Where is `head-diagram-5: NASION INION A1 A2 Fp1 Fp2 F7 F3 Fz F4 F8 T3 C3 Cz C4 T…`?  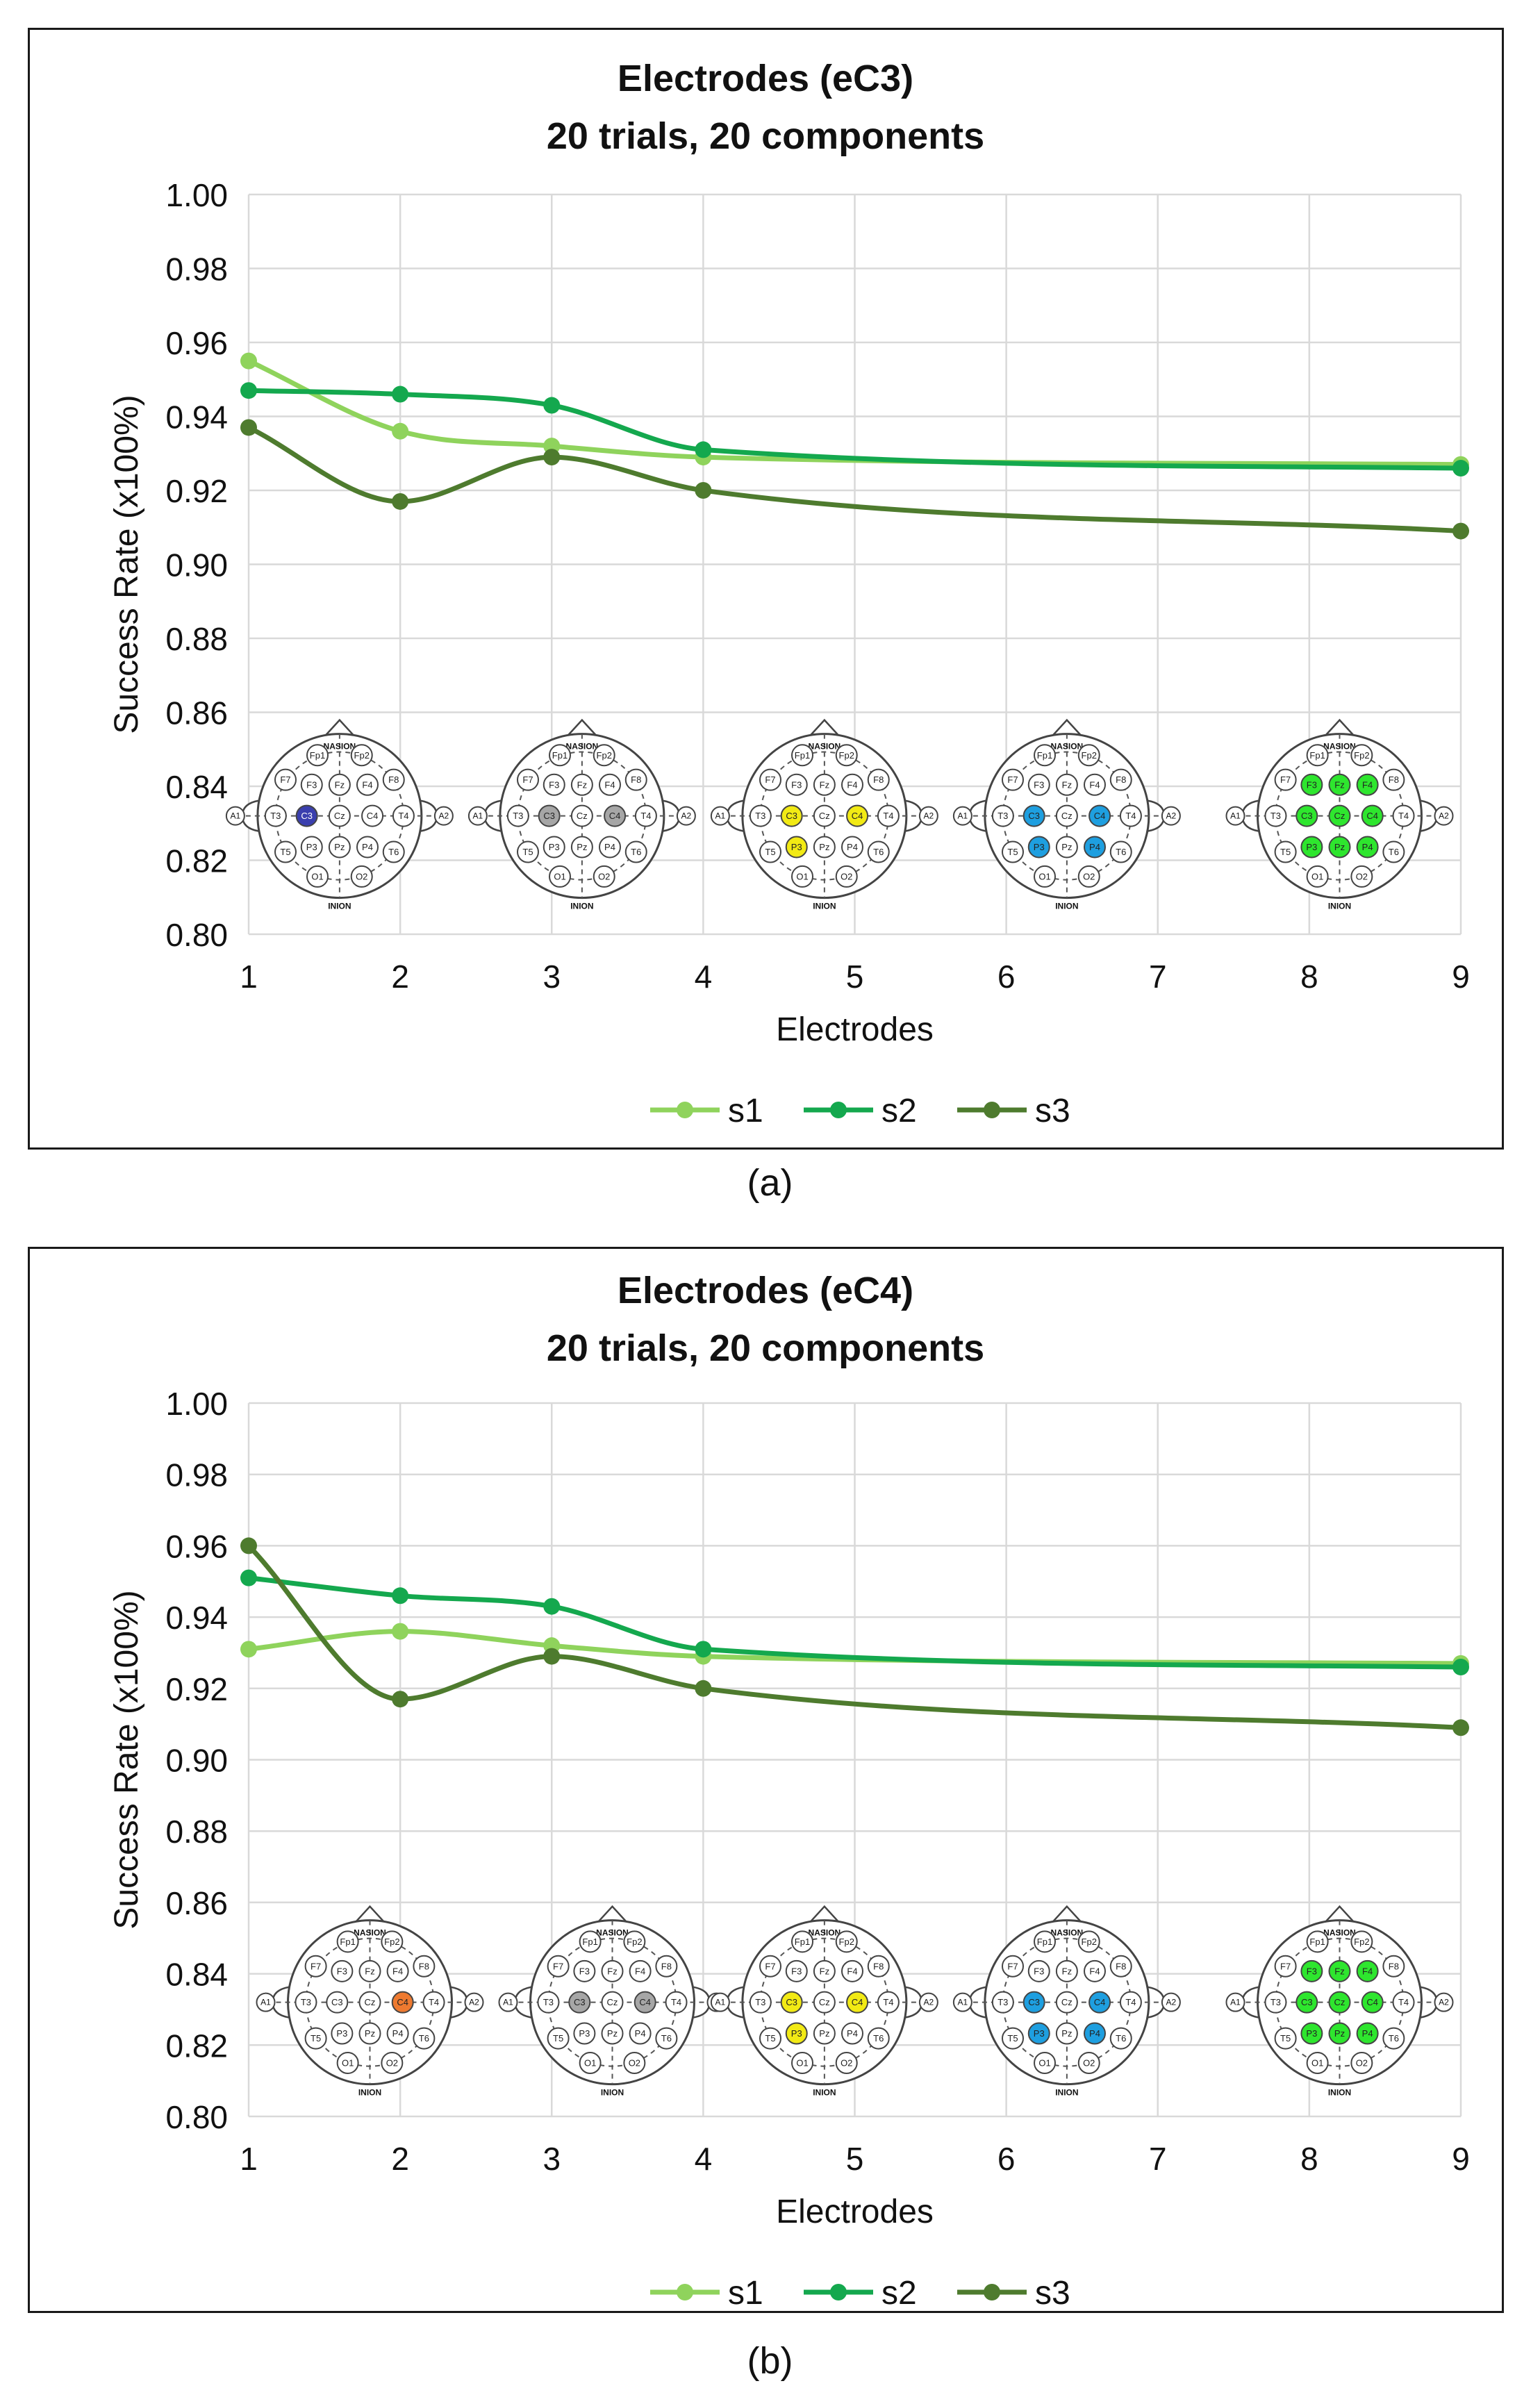
head-diagram-5: NASION INION A1 A2 Fp1 Fp2 F7 F3 Fz F4 F8 T3 C3 Cz C4 T… is located at coordinates (1339, 2001).